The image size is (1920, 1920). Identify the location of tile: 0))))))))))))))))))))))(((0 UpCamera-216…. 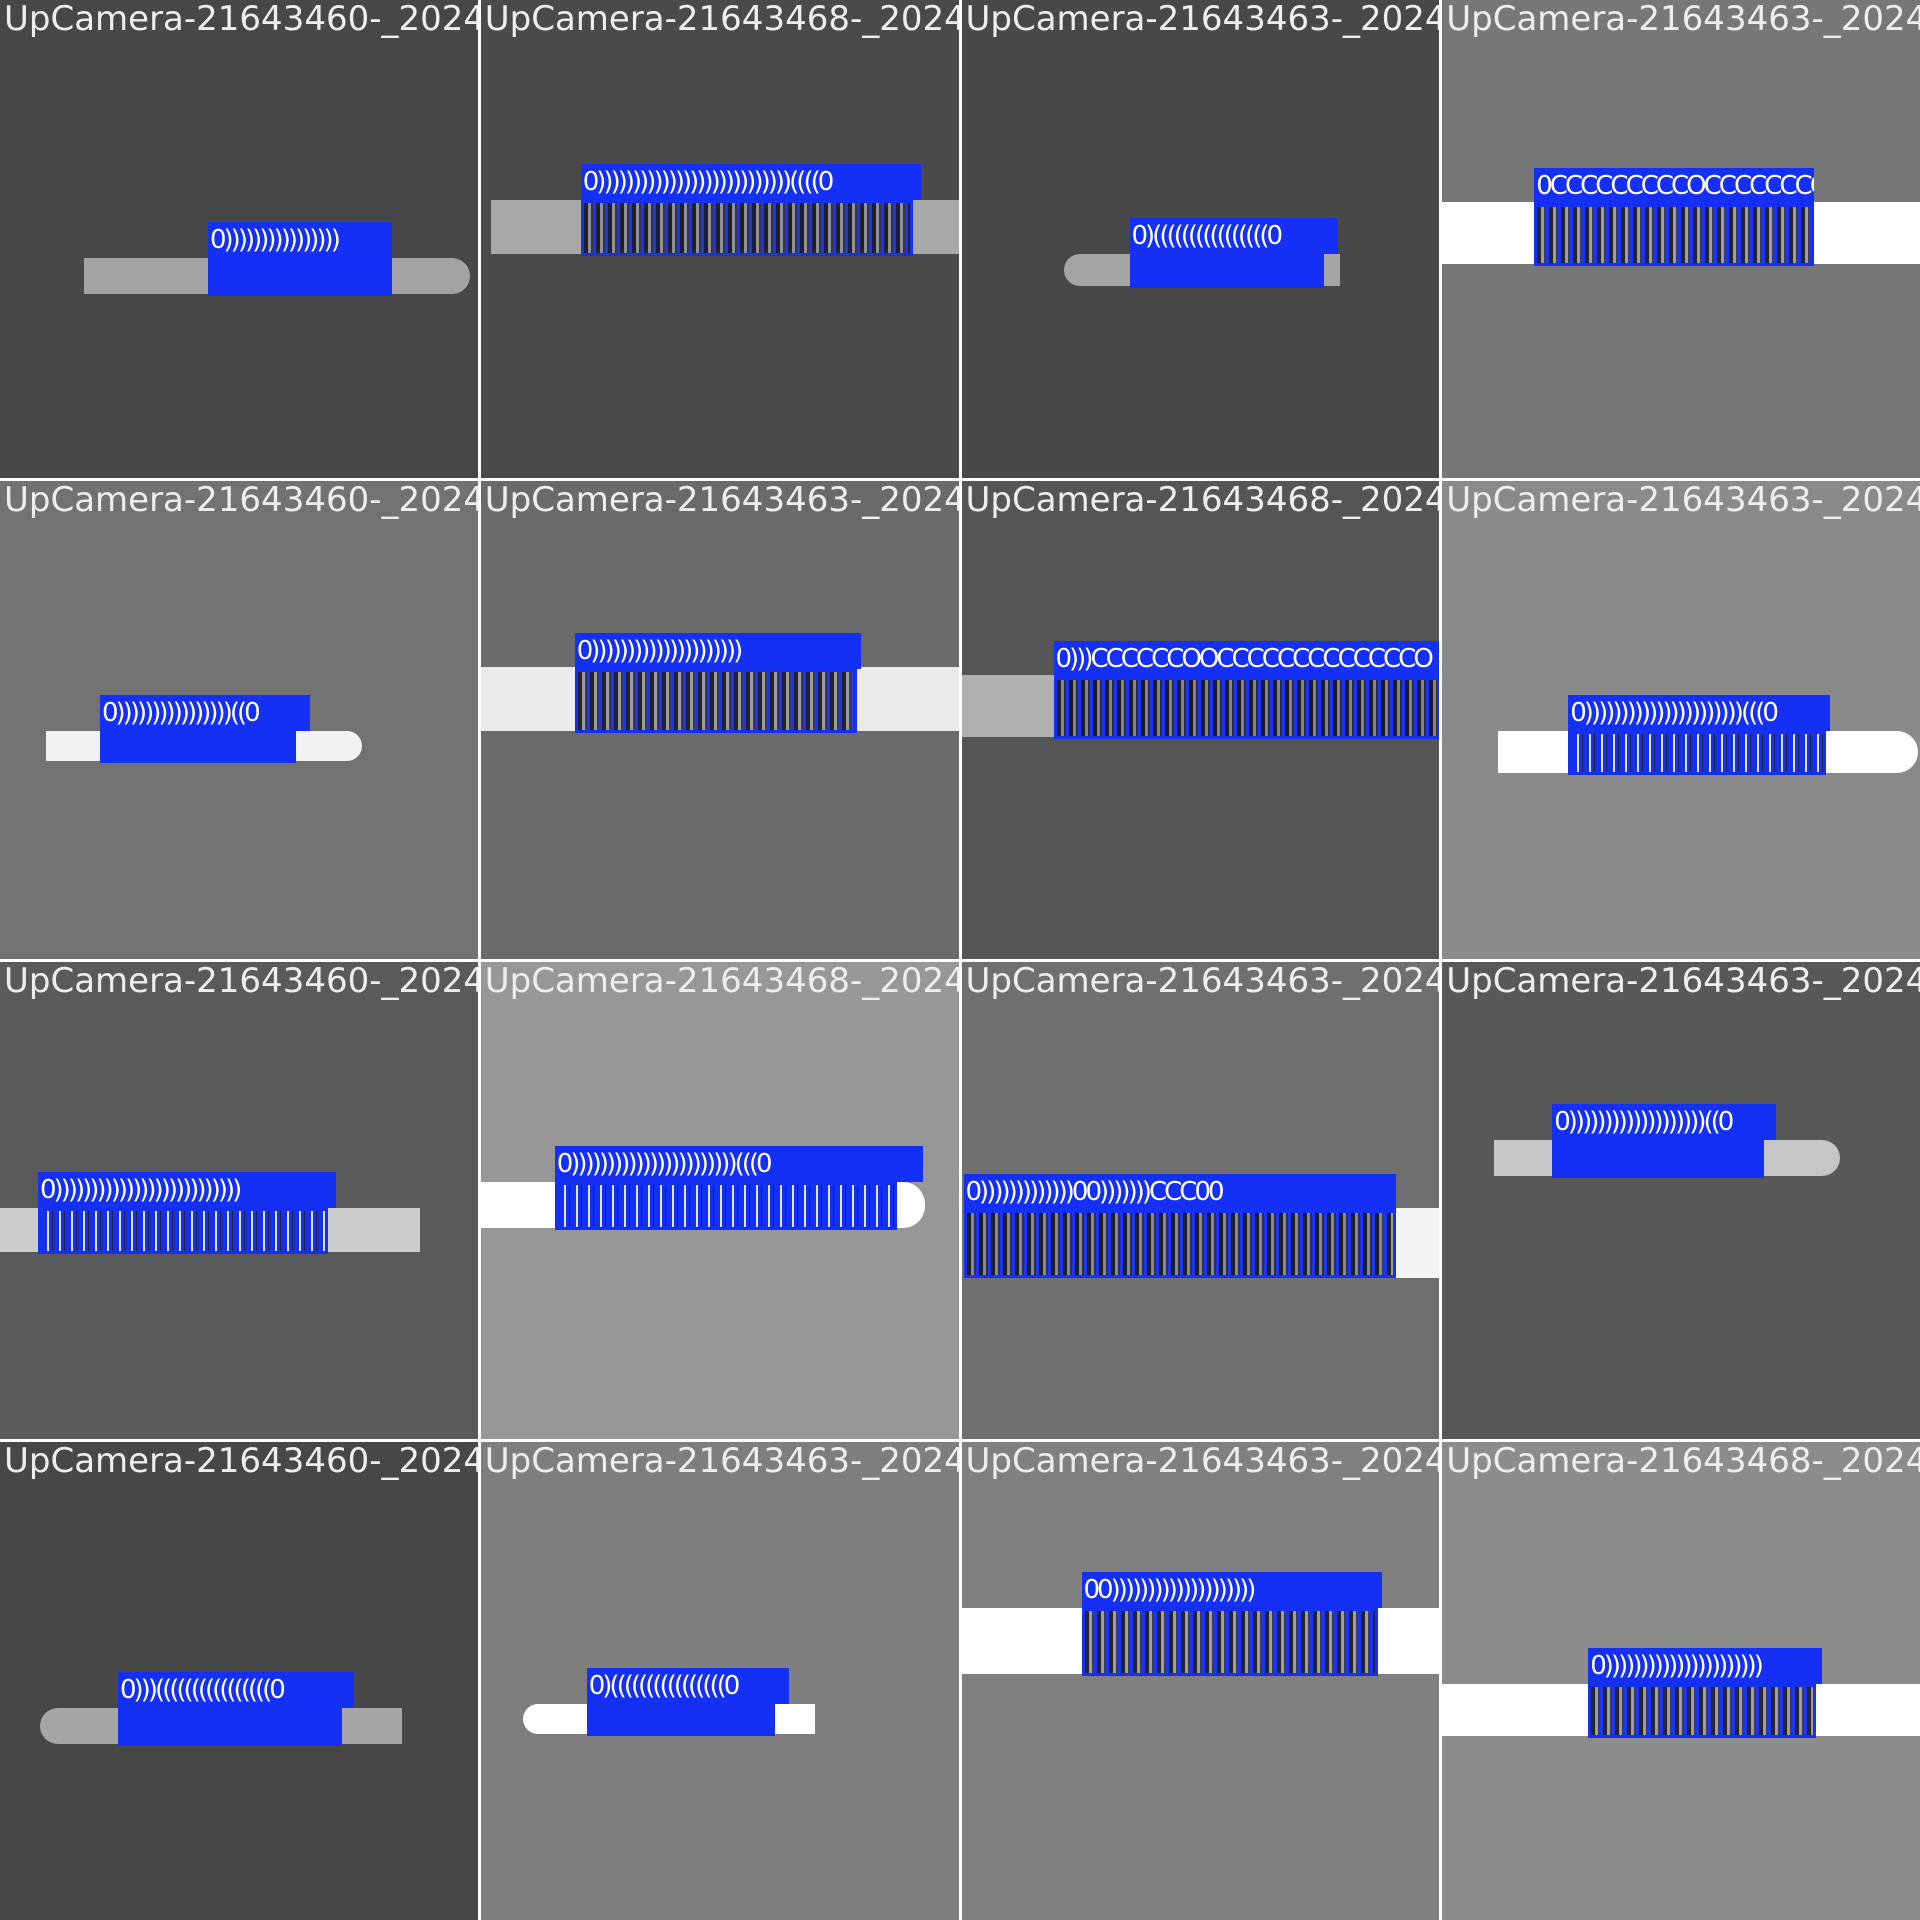
(1681, 719).